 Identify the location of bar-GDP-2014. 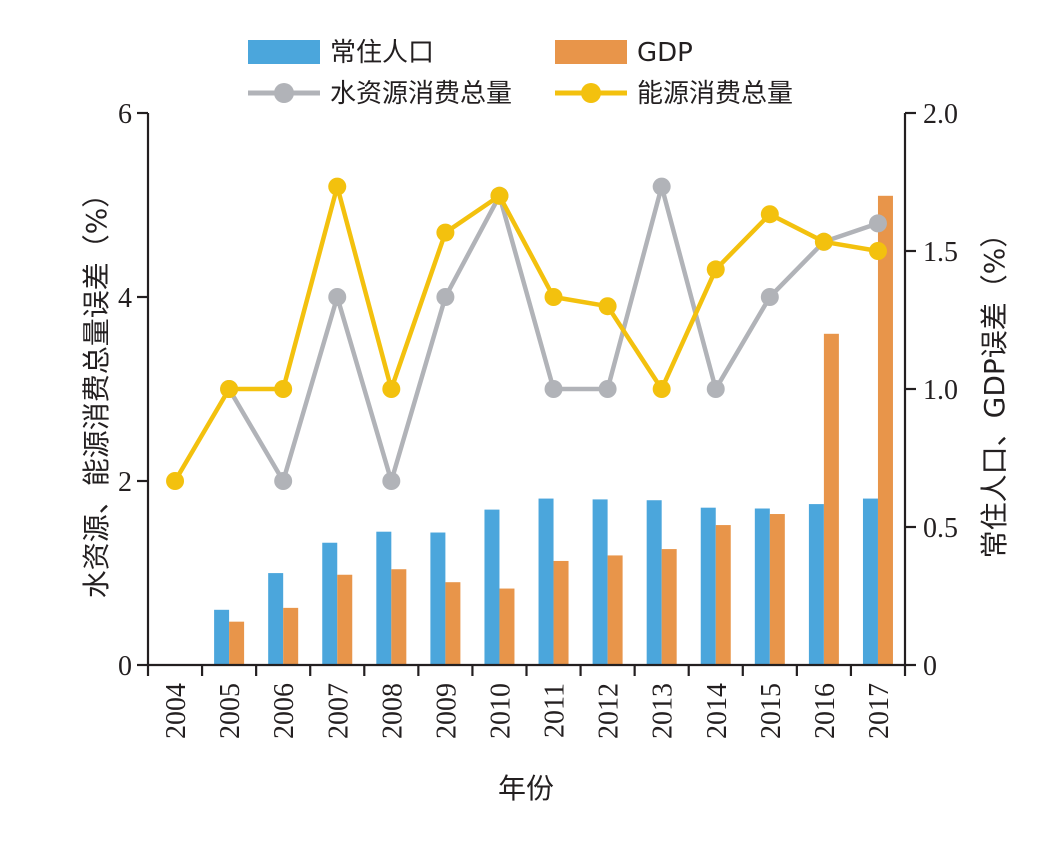
(723, 595).